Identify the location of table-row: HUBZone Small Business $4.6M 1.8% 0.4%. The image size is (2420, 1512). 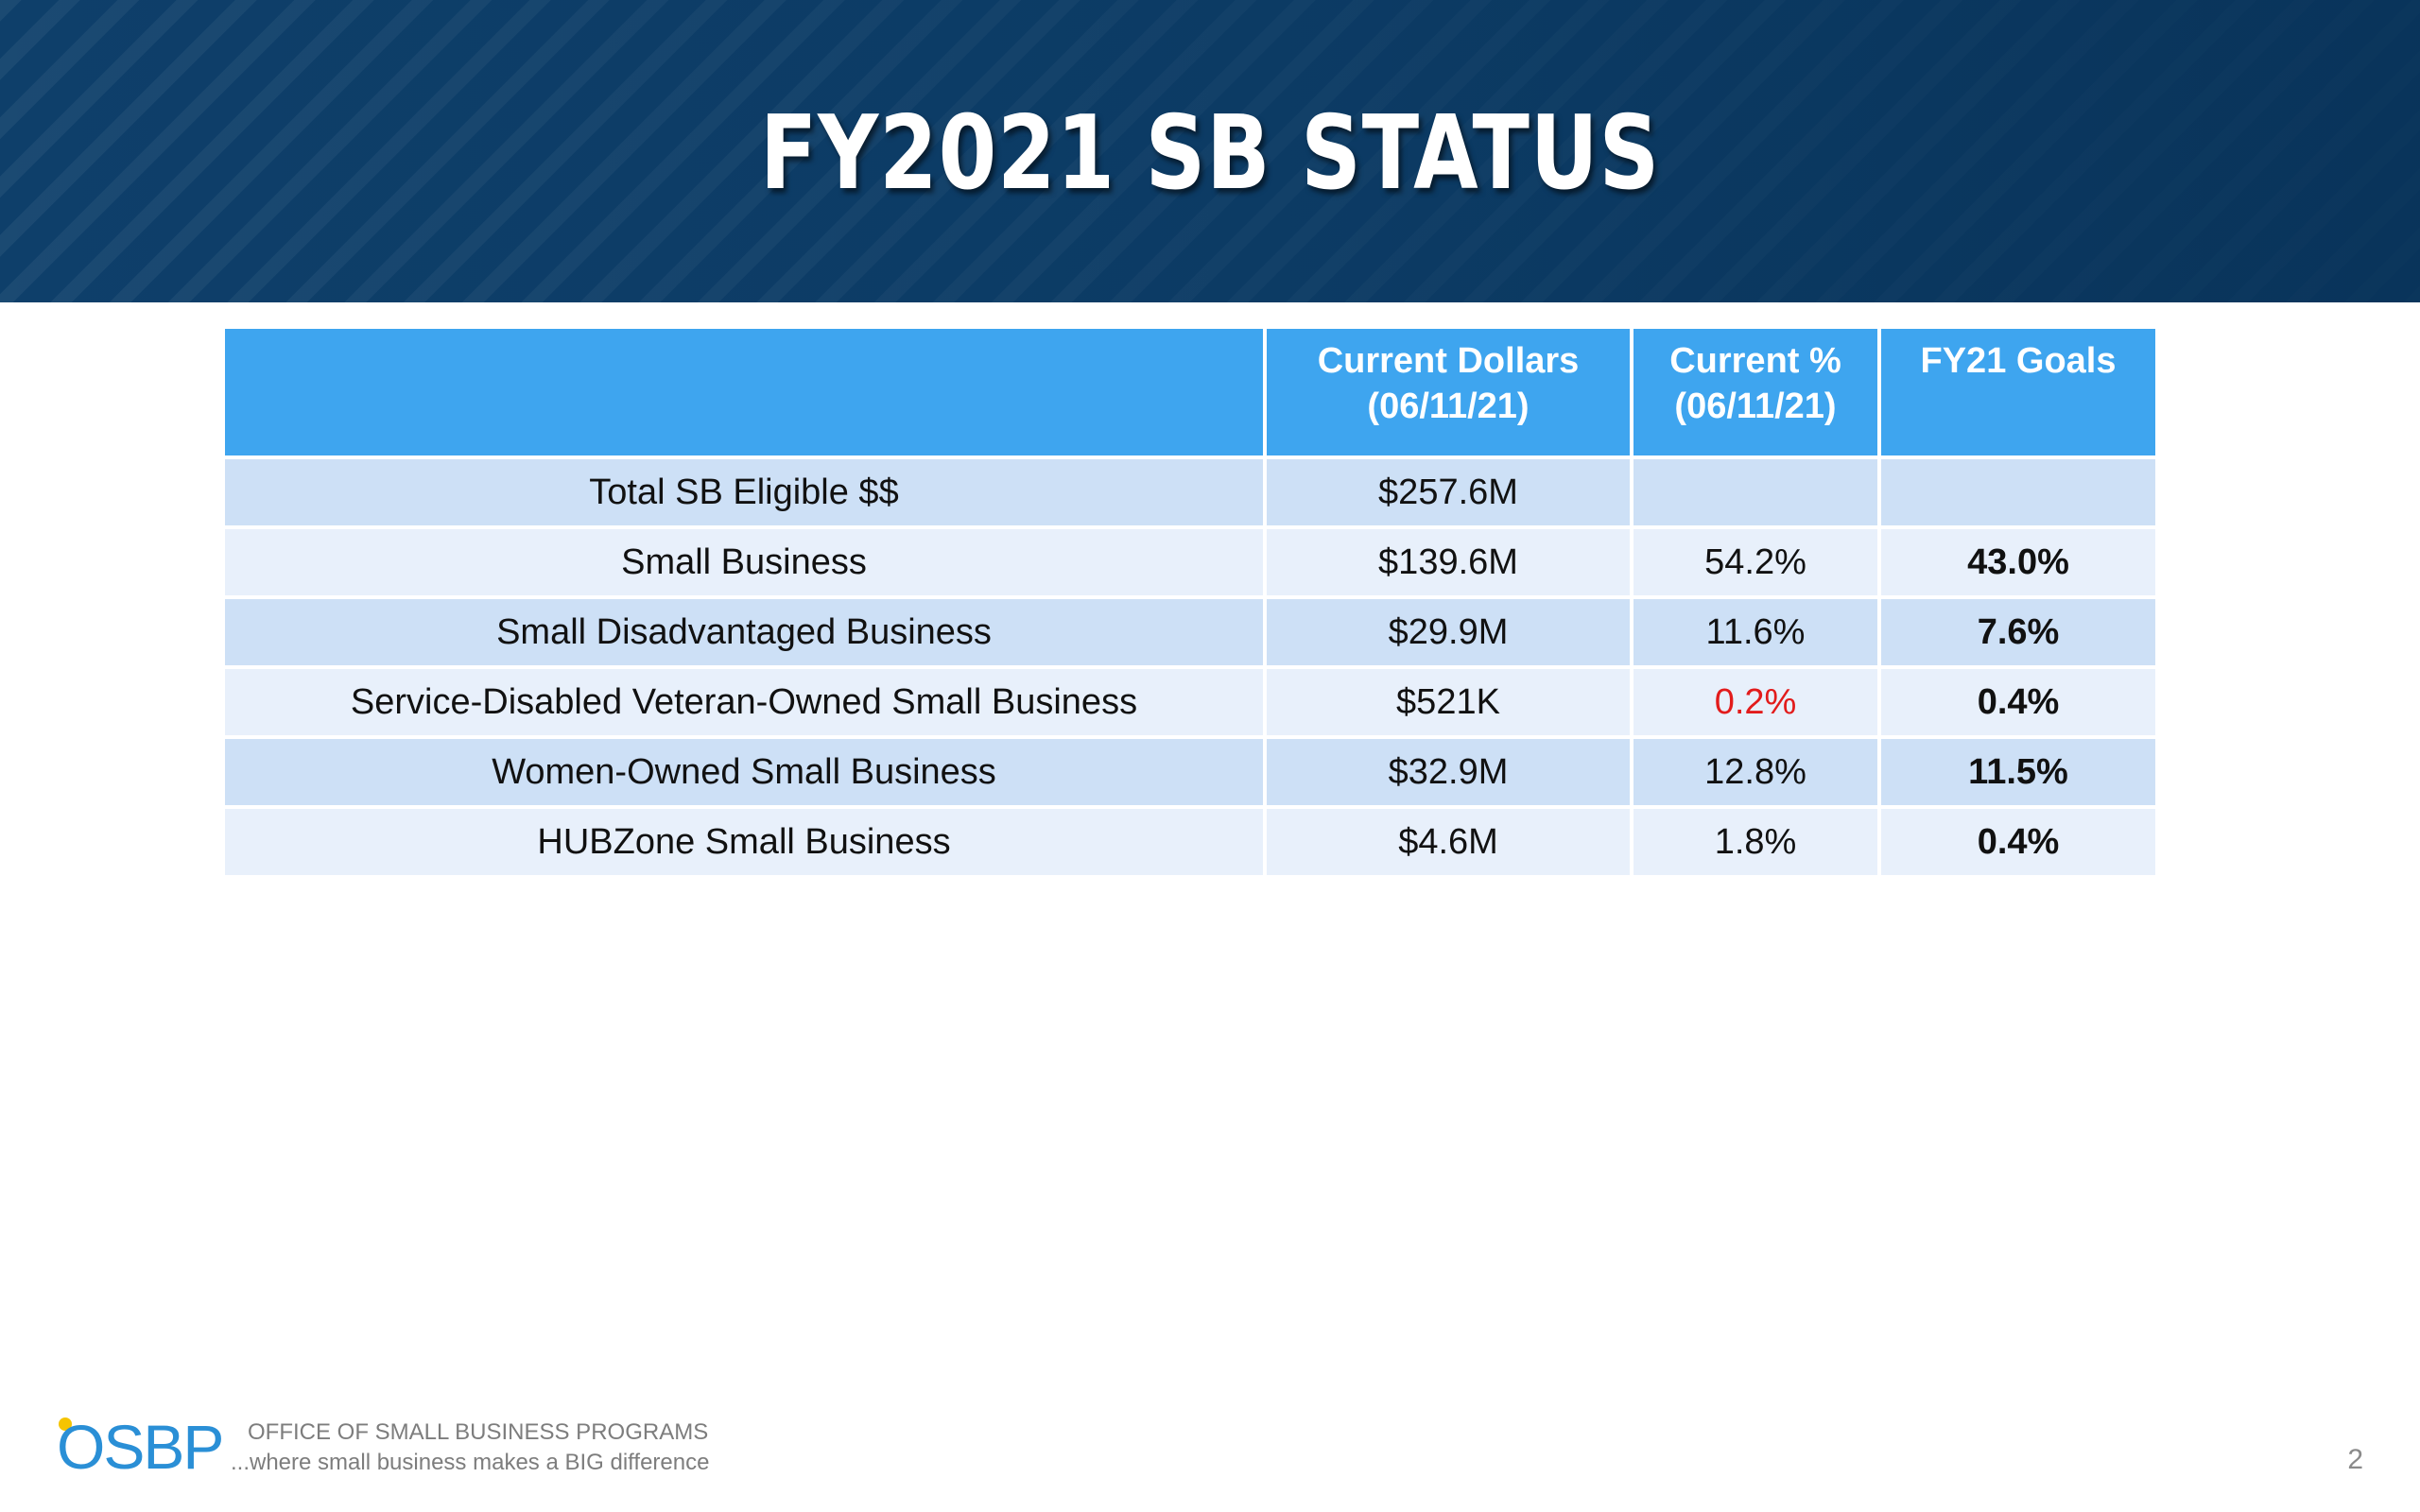
(1190, 840).